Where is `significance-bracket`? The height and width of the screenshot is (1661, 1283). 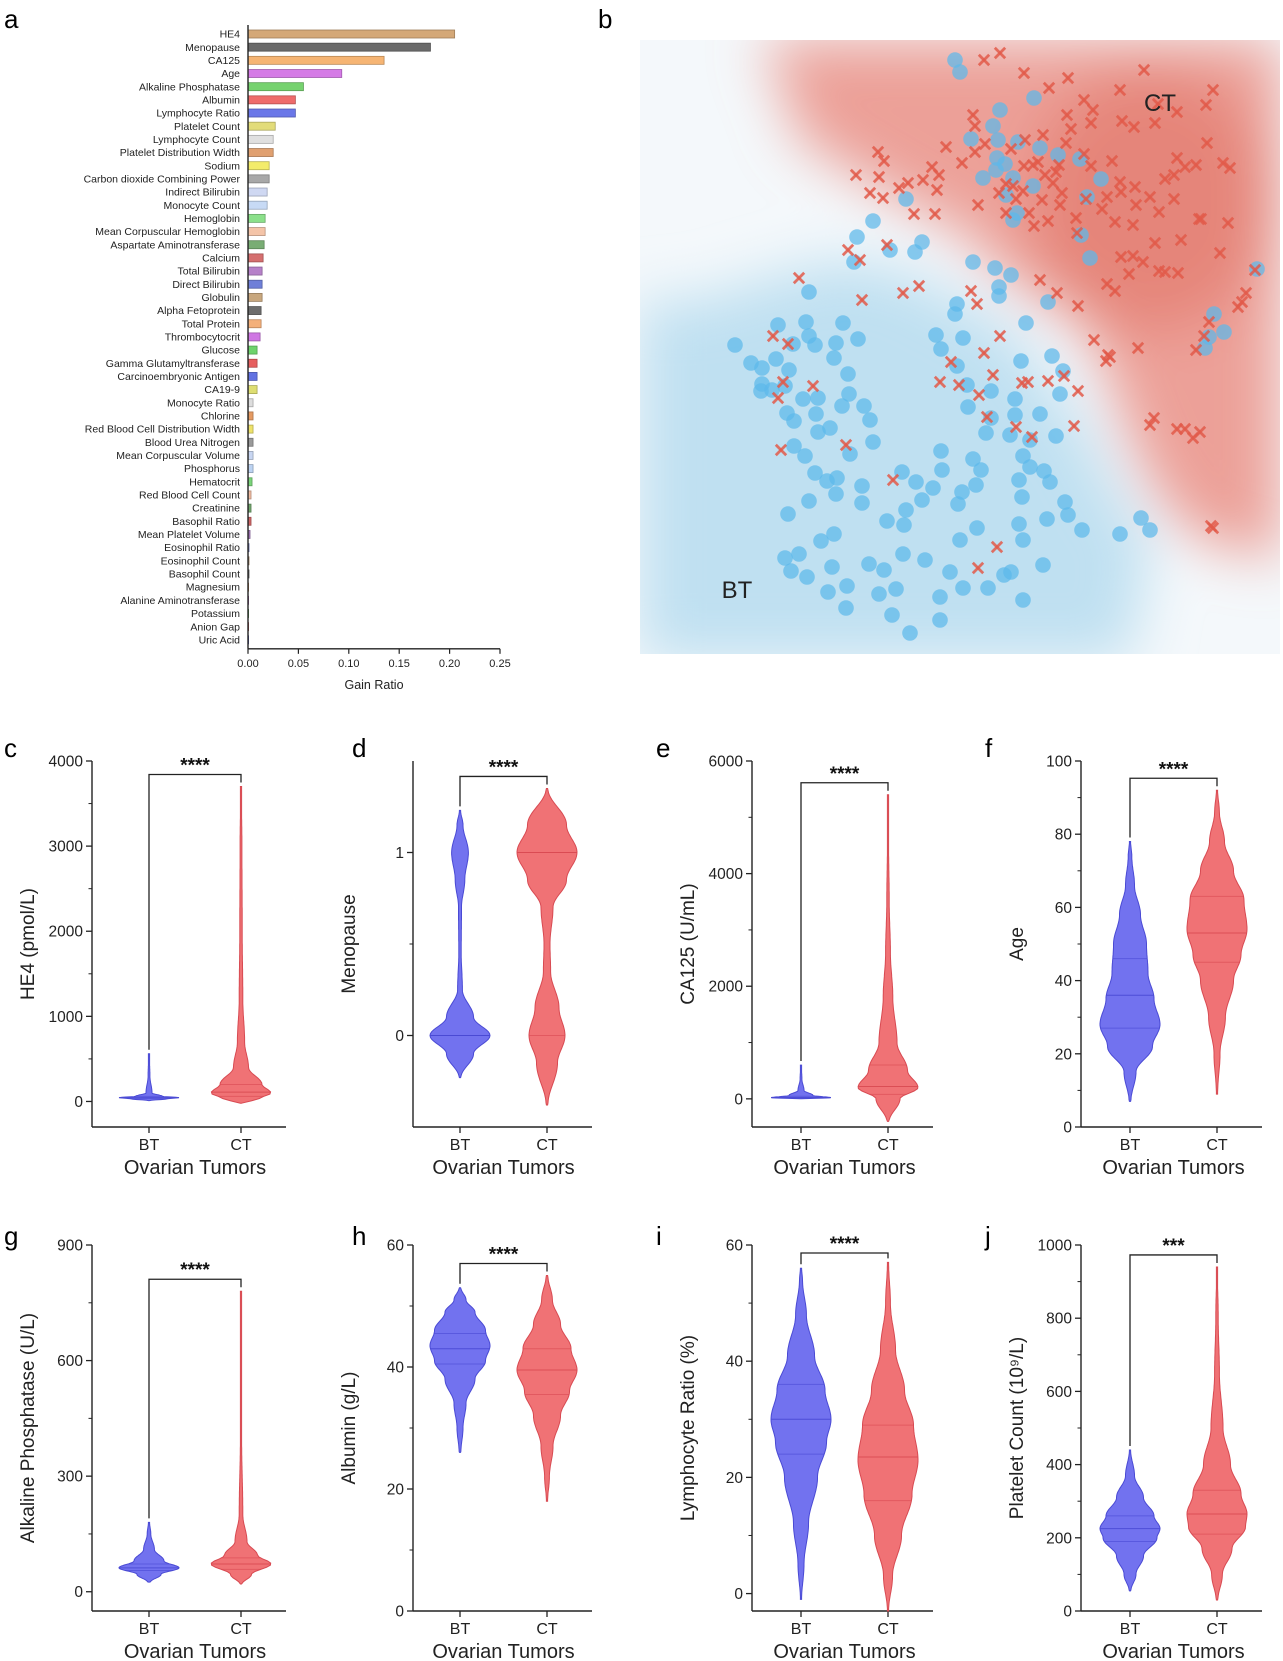
significance-bracket is located at coordinates (844, 922).